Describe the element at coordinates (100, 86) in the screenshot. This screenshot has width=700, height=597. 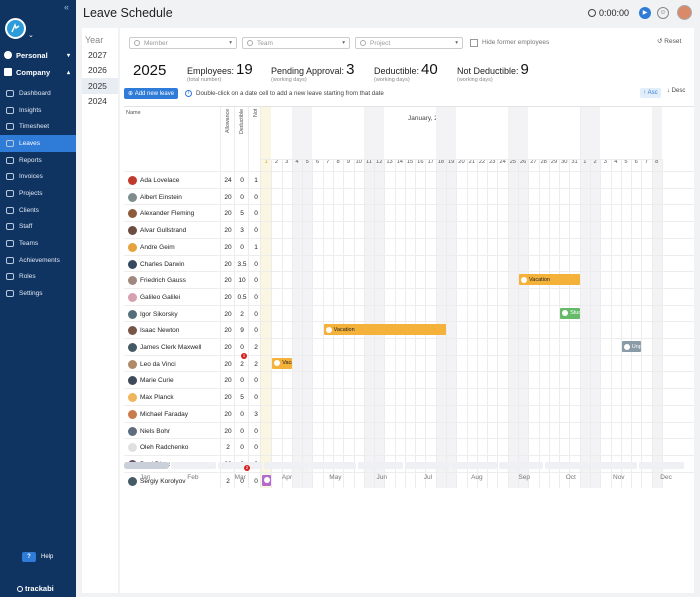
I see `year-item-2025: 2025` at that location.